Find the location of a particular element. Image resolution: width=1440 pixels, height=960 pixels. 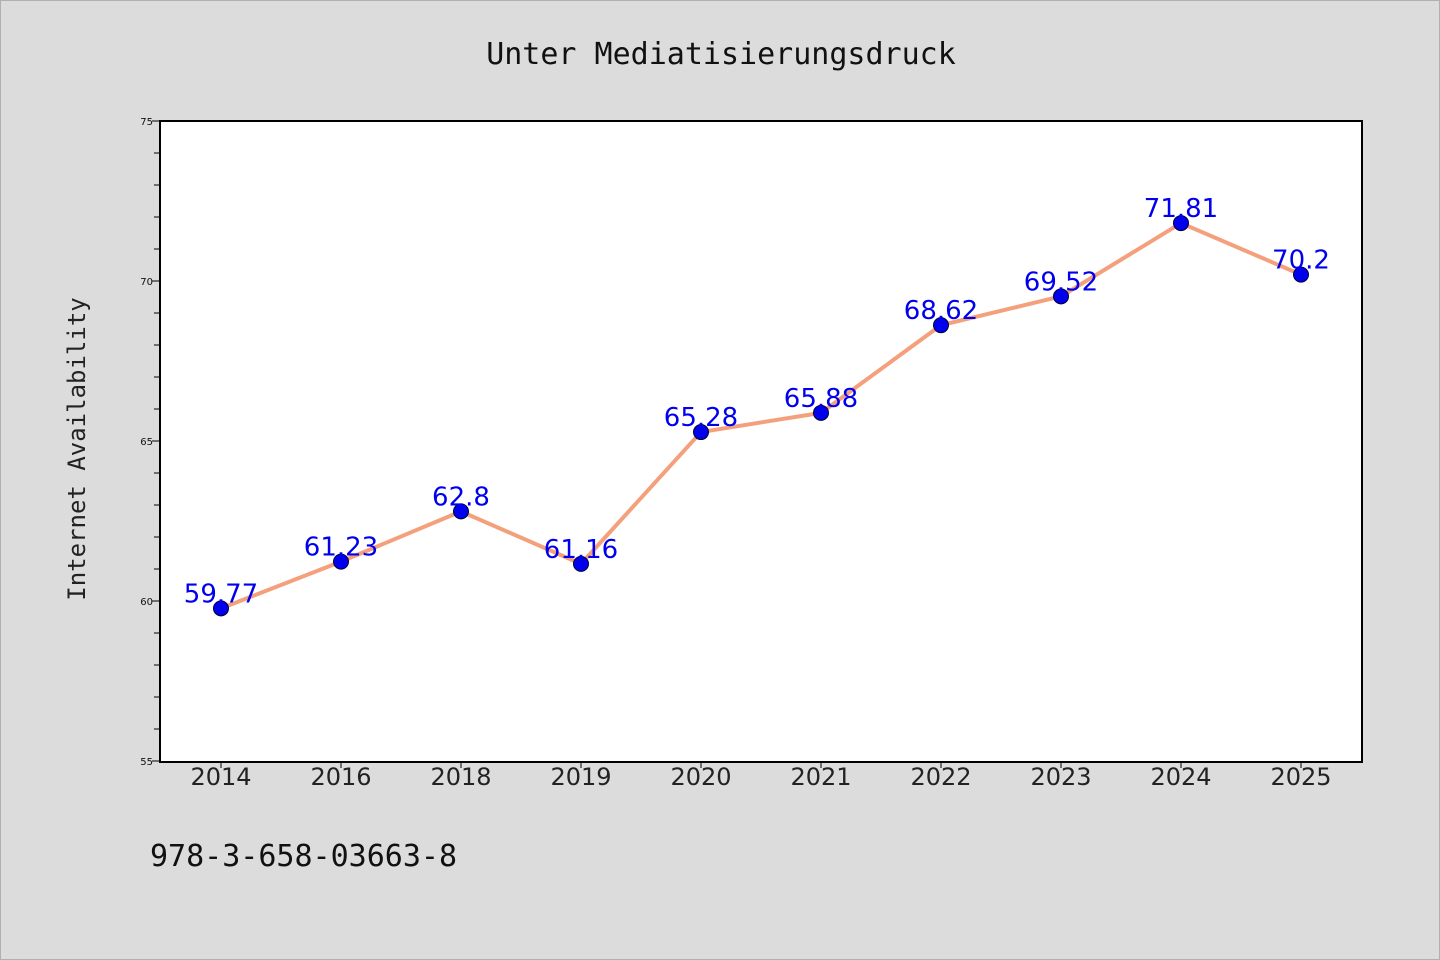

x-tick-label: 2021 is located at coordinates (820, 777).